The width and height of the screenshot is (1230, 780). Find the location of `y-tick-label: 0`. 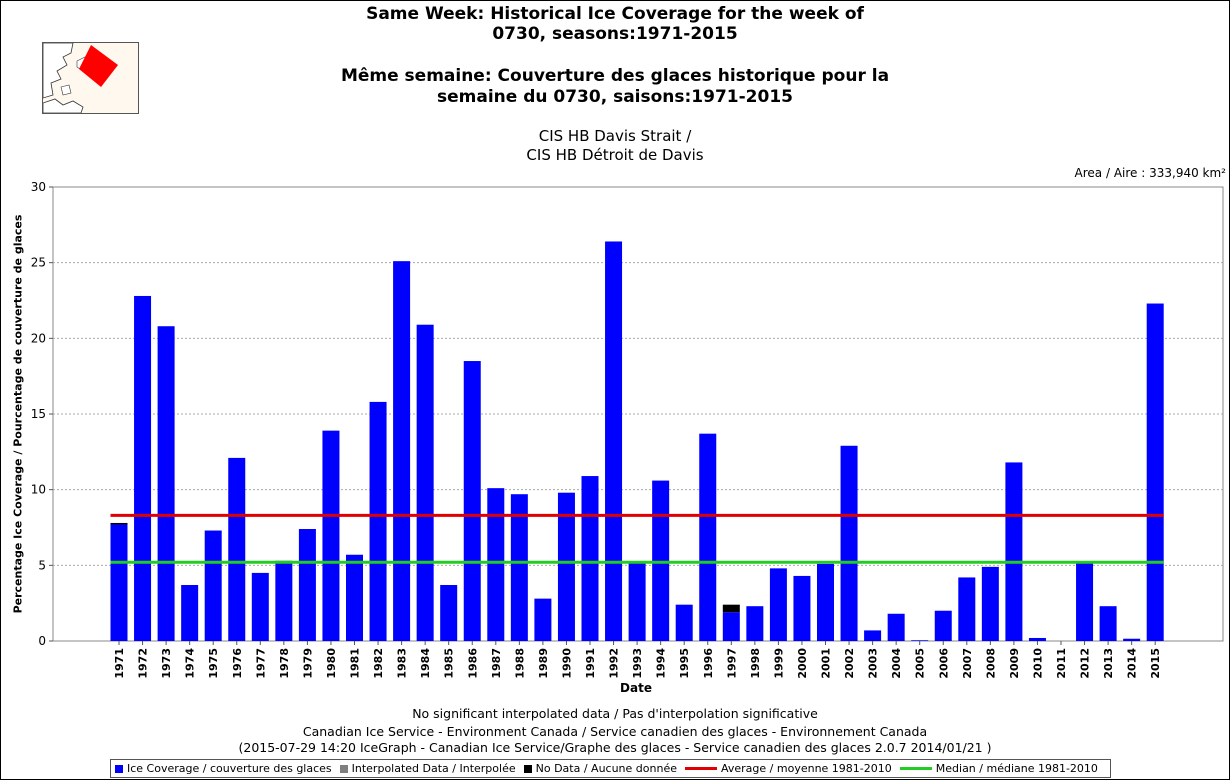

y-tick-label: 0 is located at coordinates (42, 641).